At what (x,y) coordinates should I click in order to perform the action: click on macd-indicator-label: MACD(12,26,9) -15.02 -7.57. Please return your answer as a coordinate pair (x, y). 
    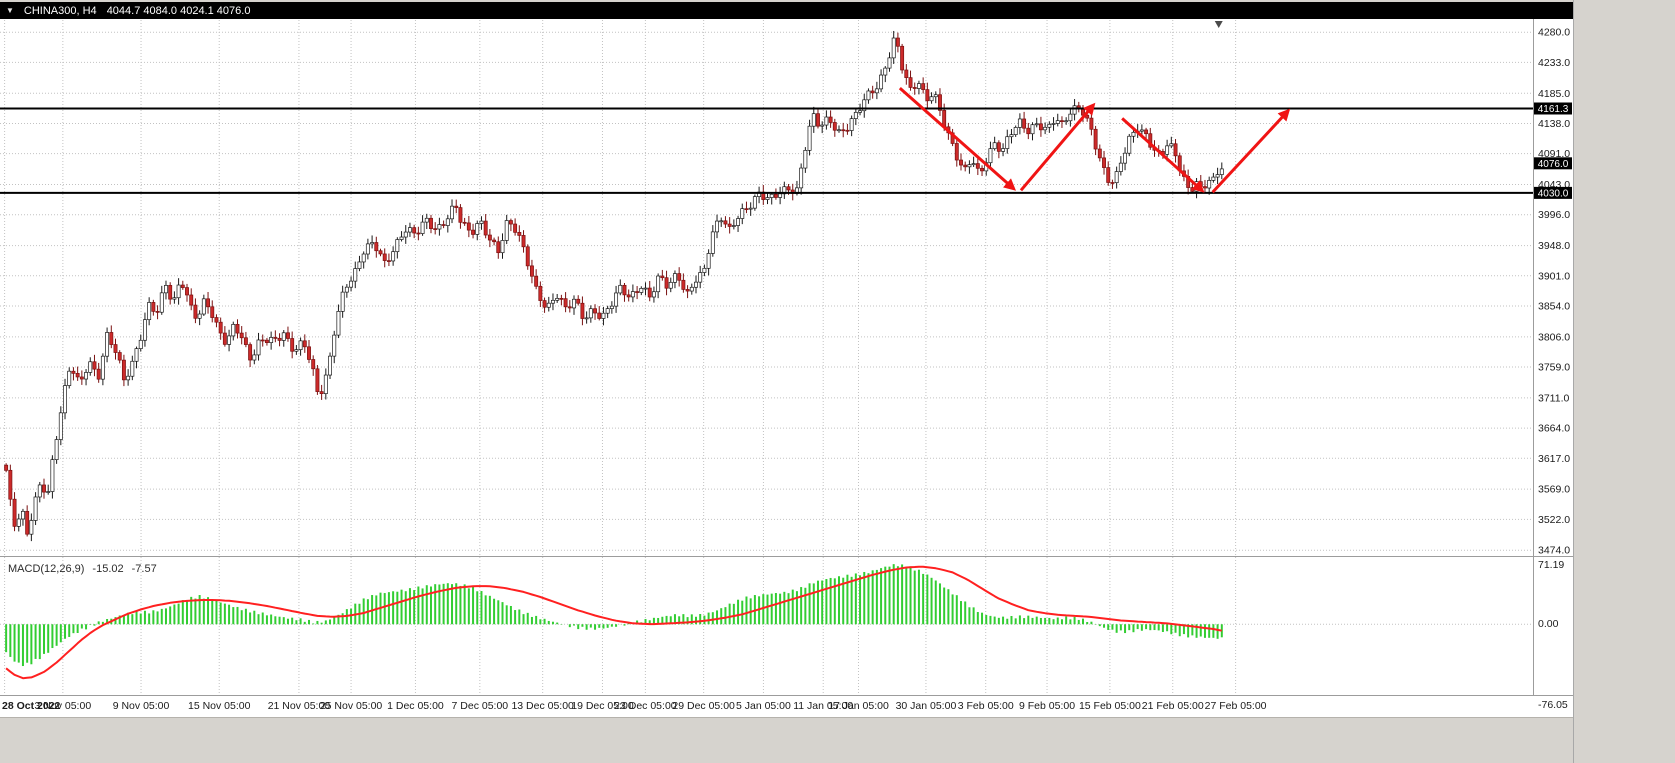
    Looking at the image, I should click on (82, 569).